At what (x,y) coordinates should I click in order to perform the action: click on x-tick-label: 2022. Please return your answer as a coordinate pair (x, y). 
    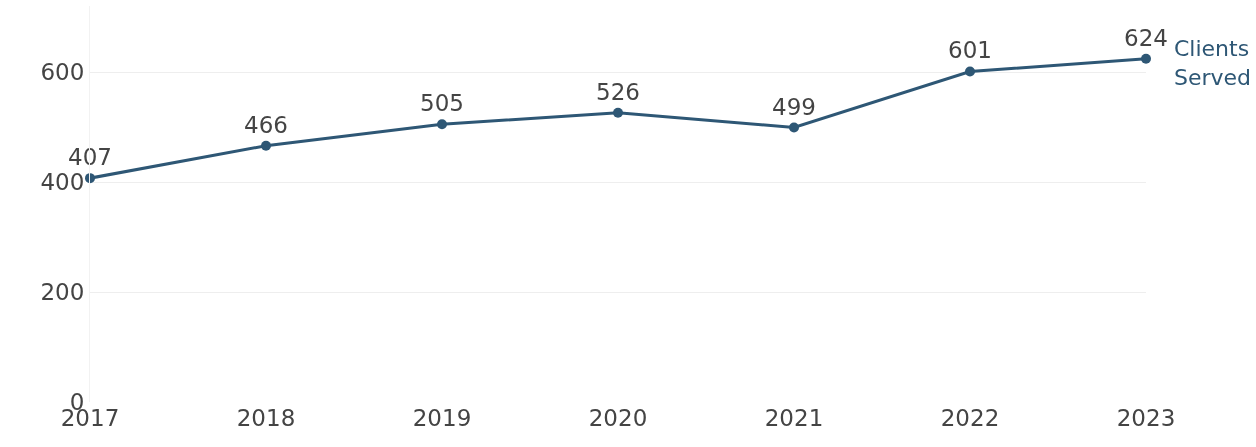
    Looking at the image, I should click on (970, 418).